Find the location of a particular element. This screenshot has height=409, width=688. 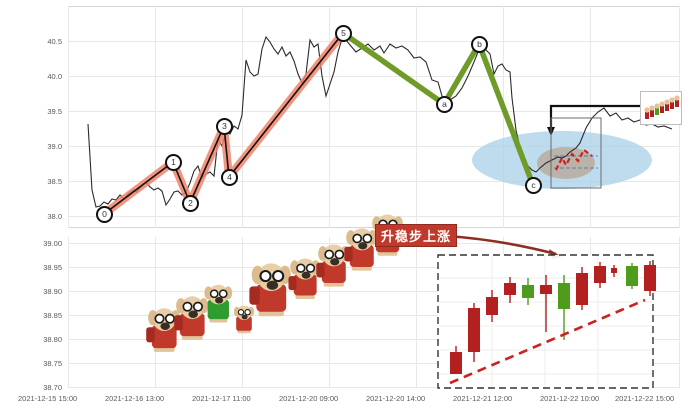

inset-trendline is located at coordinates (547, 341).